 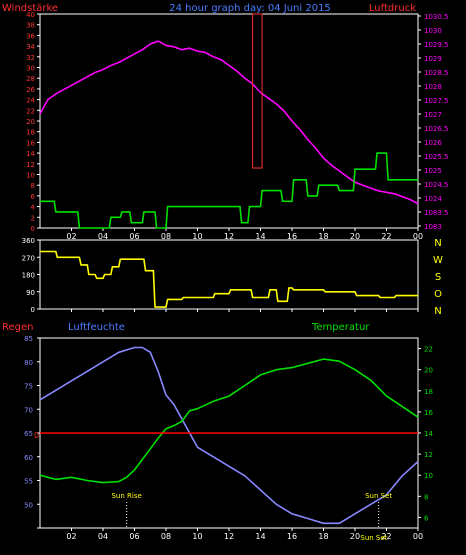 I want to click on rain-zero-label: 0, so click(x=36, y=435).